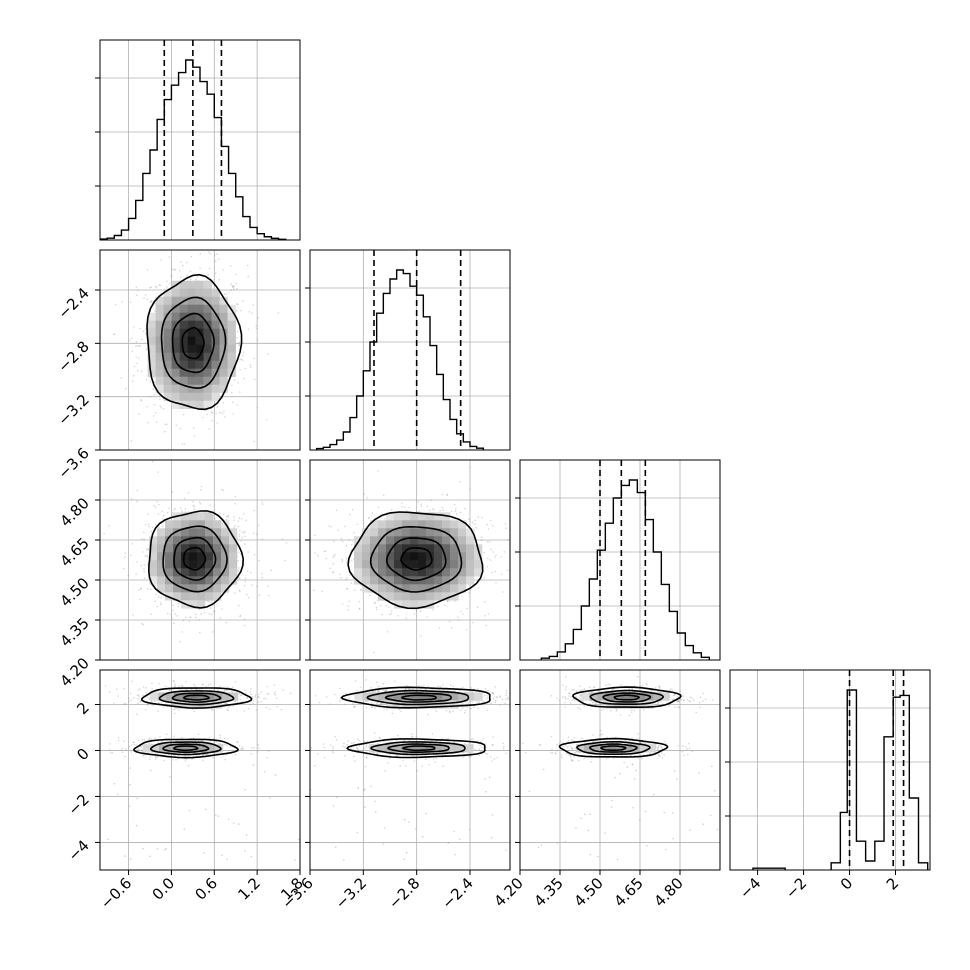 The width and height of the screenshot is (970, 970). Describe the element at coordinates (400, 359) in the screenshot. I see `histogram-step-line` at that location.